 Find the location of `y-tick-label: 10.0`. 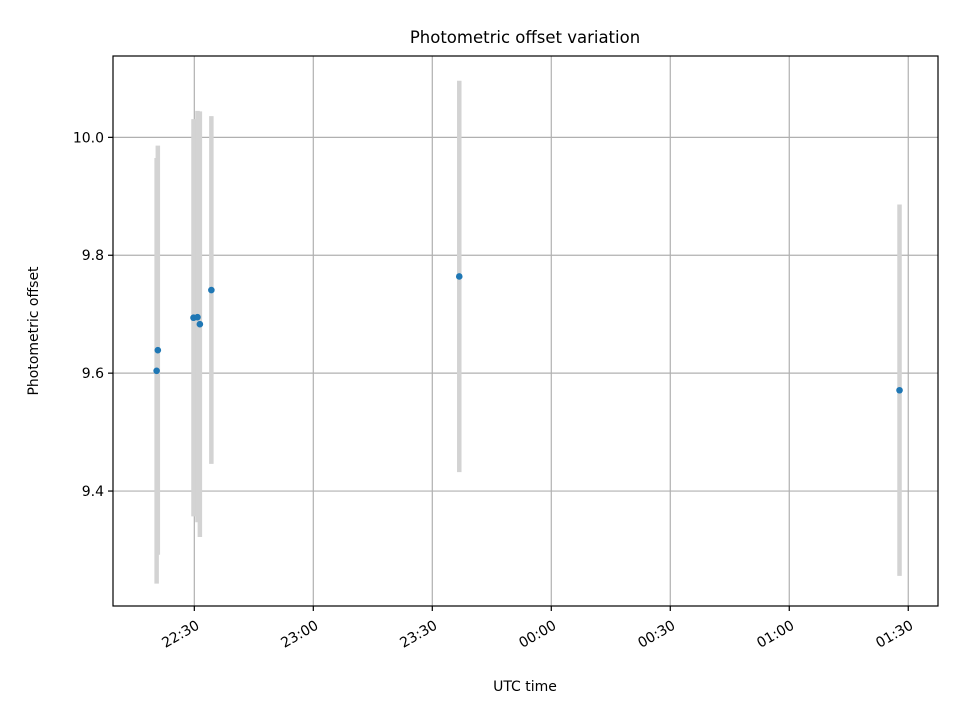

y-tick-label: 10.0 is located at coordinates (88, 138).